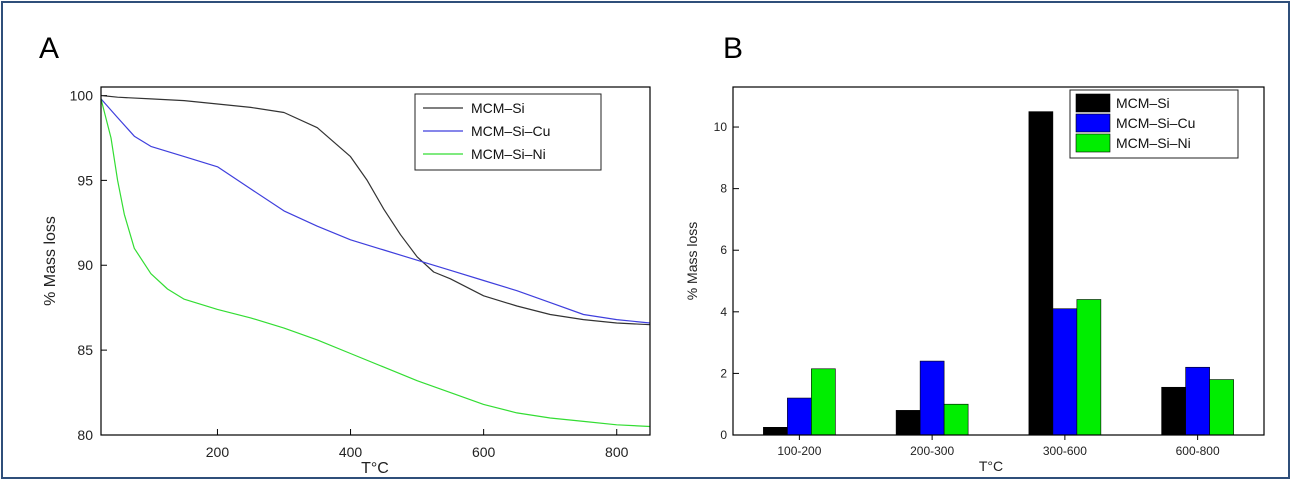 The width and height of the screenshot is (1295, 484). I want to click on legend-label-mcm-si-cu: MCM–Si–Cu, so click(510, 131).